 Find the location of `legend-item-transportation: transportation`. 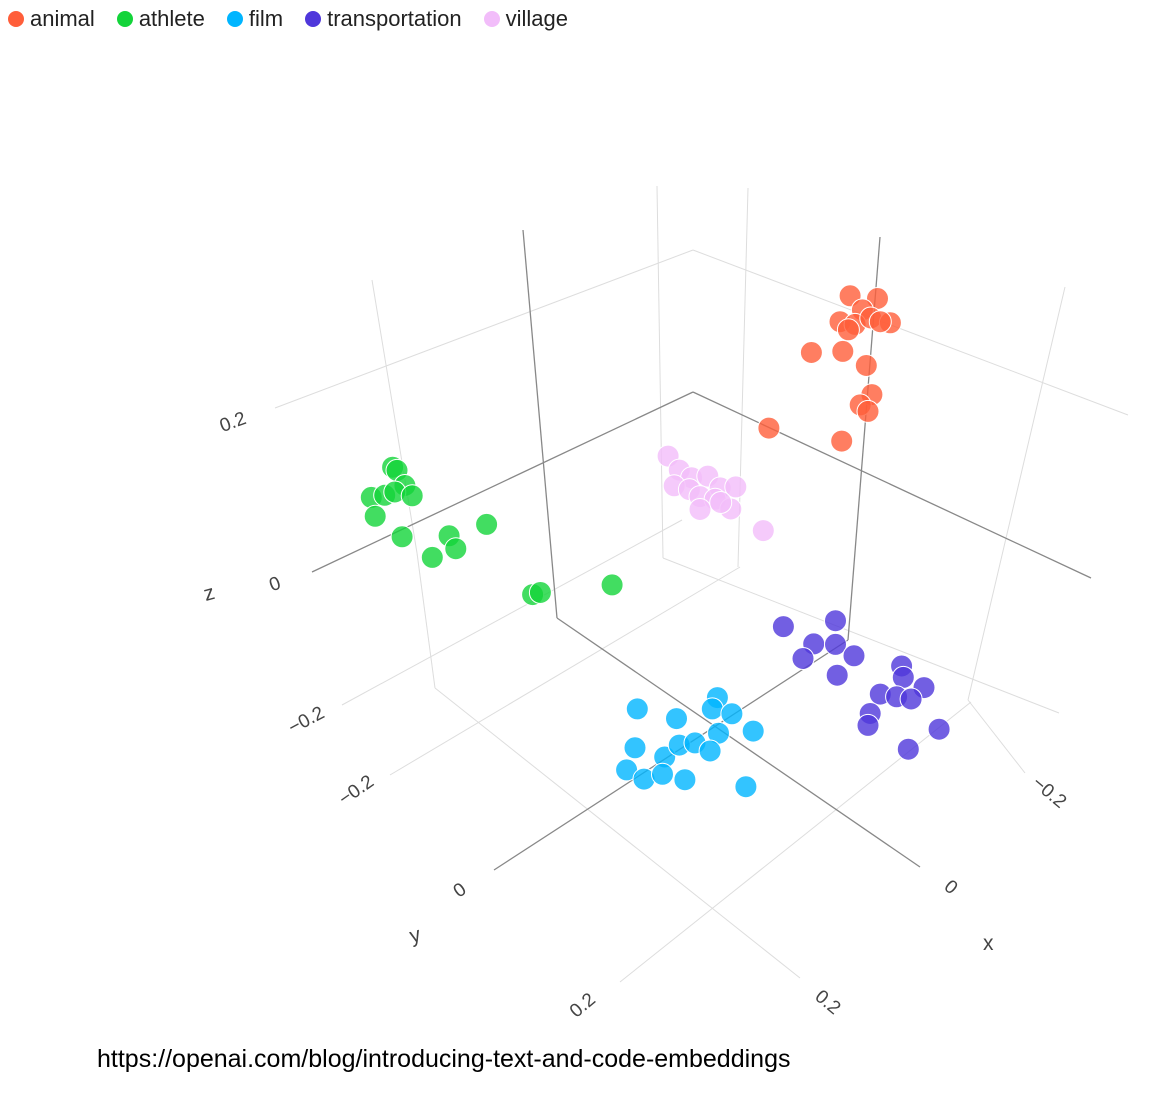

legend-item-transportation: transportation is located at coordinates (383, 19).